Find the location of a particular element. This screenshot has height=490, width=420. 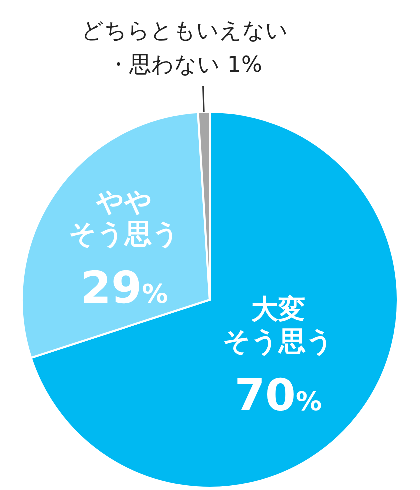

slice-label: どちらともいえない・思わない 1% is located at coordinates (185, 48).